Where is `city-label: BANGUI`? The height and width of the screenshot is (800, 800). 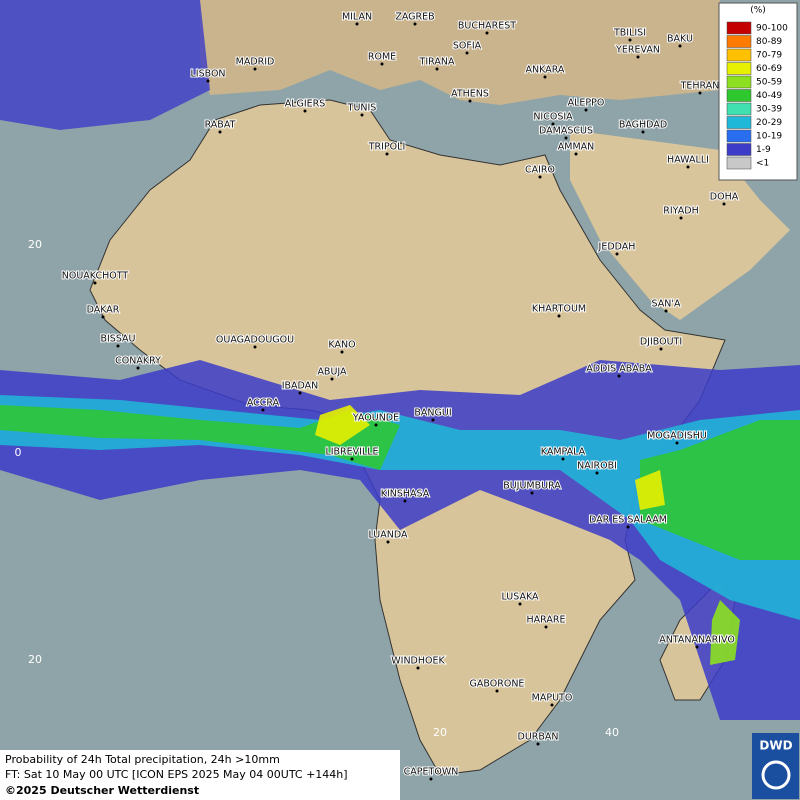
city-label: BANGUI is located at coordinates (432, 413).